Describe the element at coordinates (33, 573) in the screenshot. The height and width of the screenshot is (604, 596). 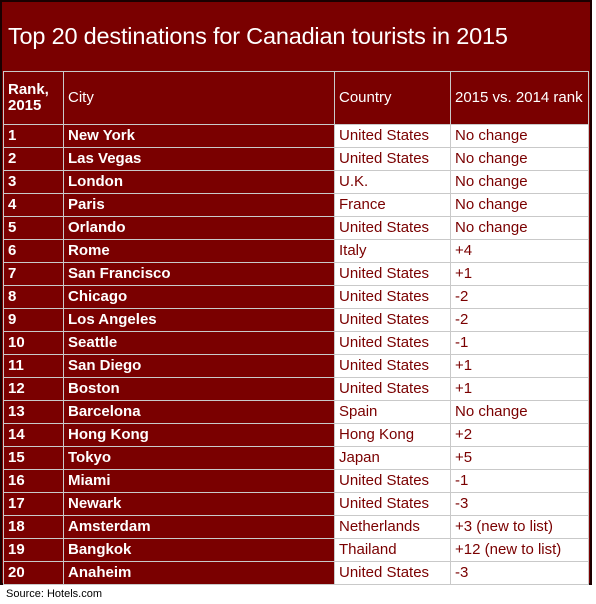
I see `rank-cell: 20` at that location.